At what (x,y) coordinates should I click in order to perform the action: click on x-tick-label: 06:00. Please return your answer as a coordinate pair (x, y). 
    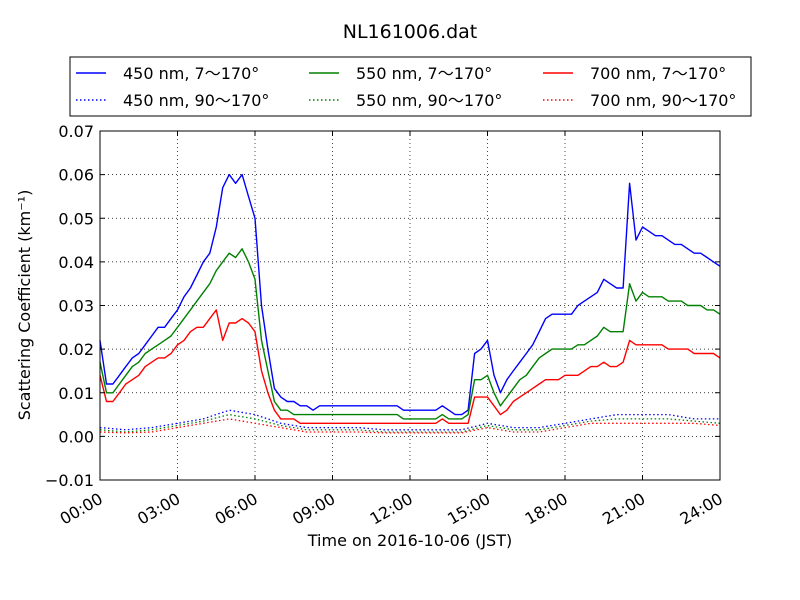
    Looking at the image, I should click on (236, 509).